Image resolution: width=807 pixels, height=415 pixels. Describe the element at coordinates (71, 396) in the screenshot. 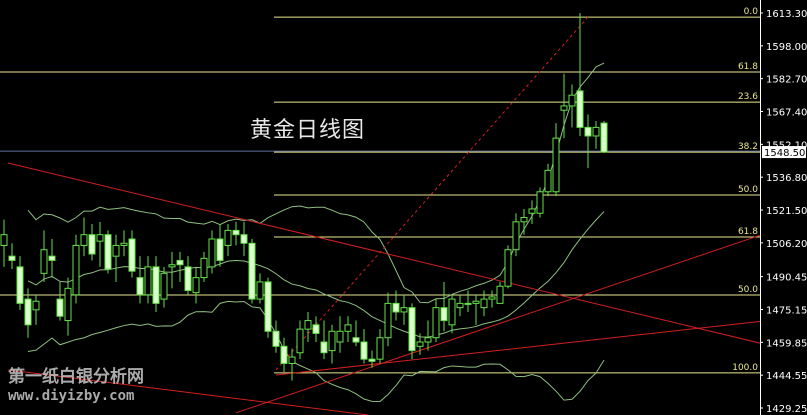

I see `watermark-url: www.diyizby.com` at that location.